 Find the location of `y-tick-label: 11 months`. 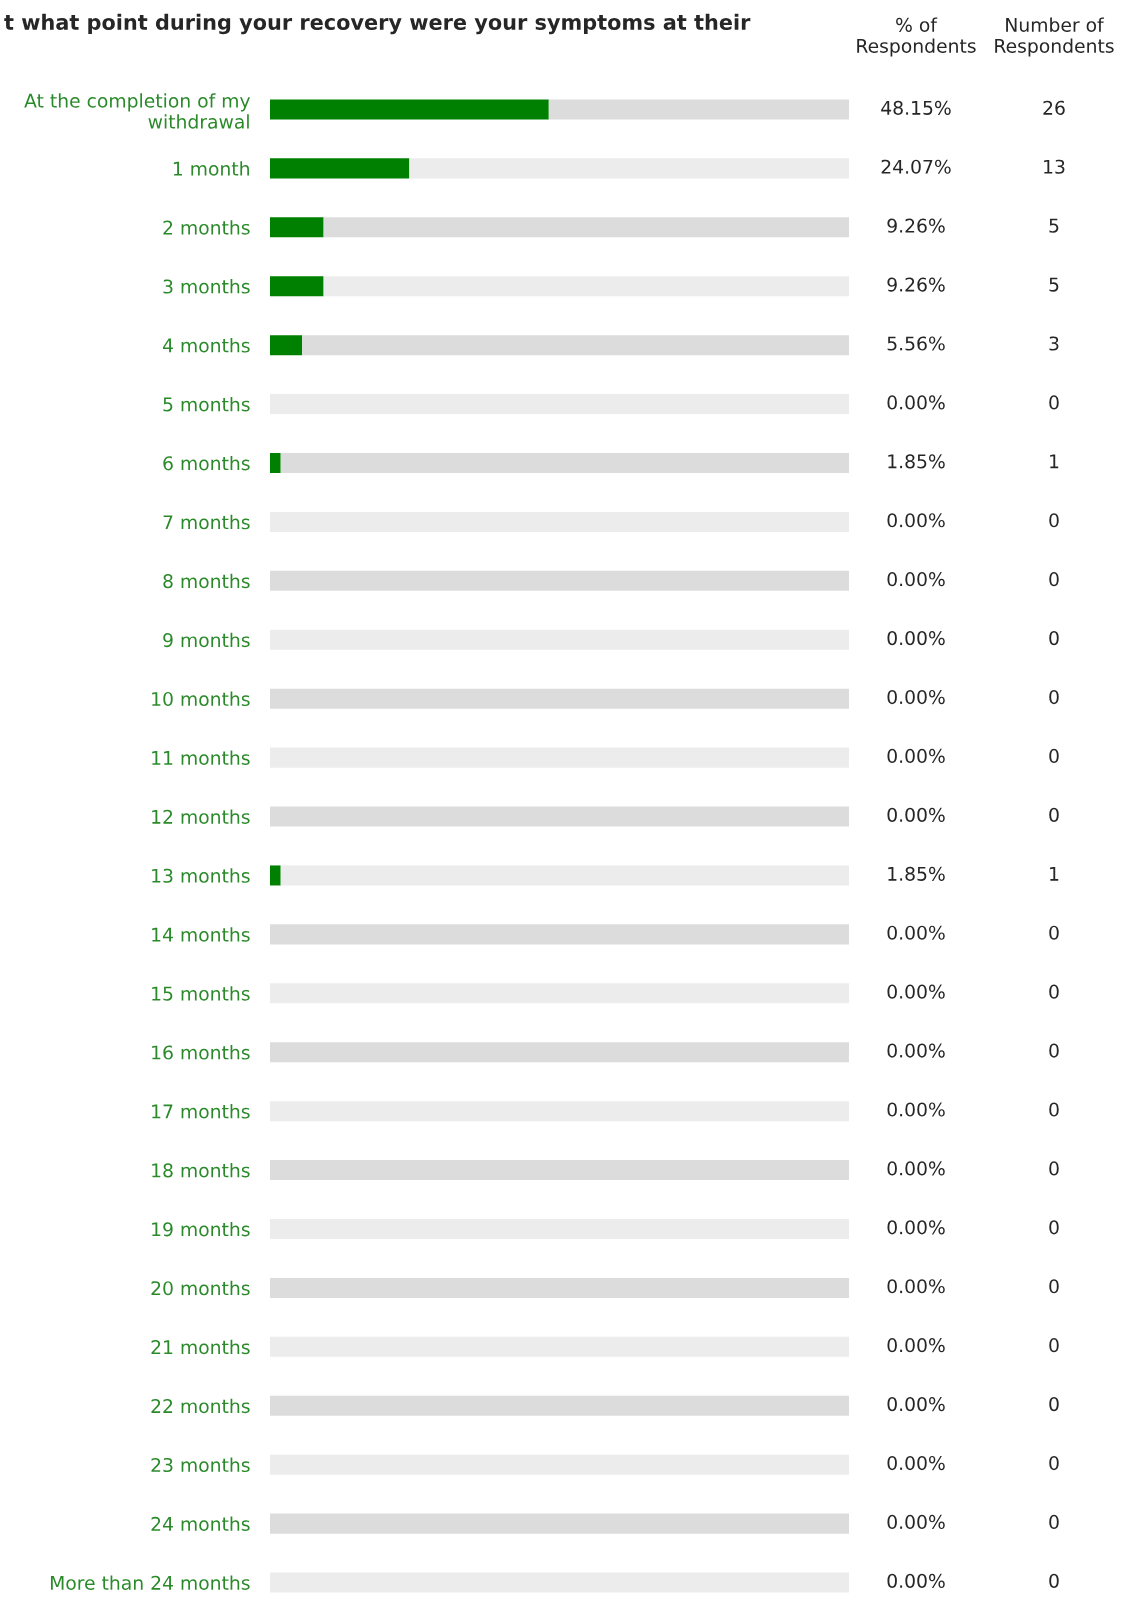

y-tick-label: 11 months is located at coordinates (201, 758).